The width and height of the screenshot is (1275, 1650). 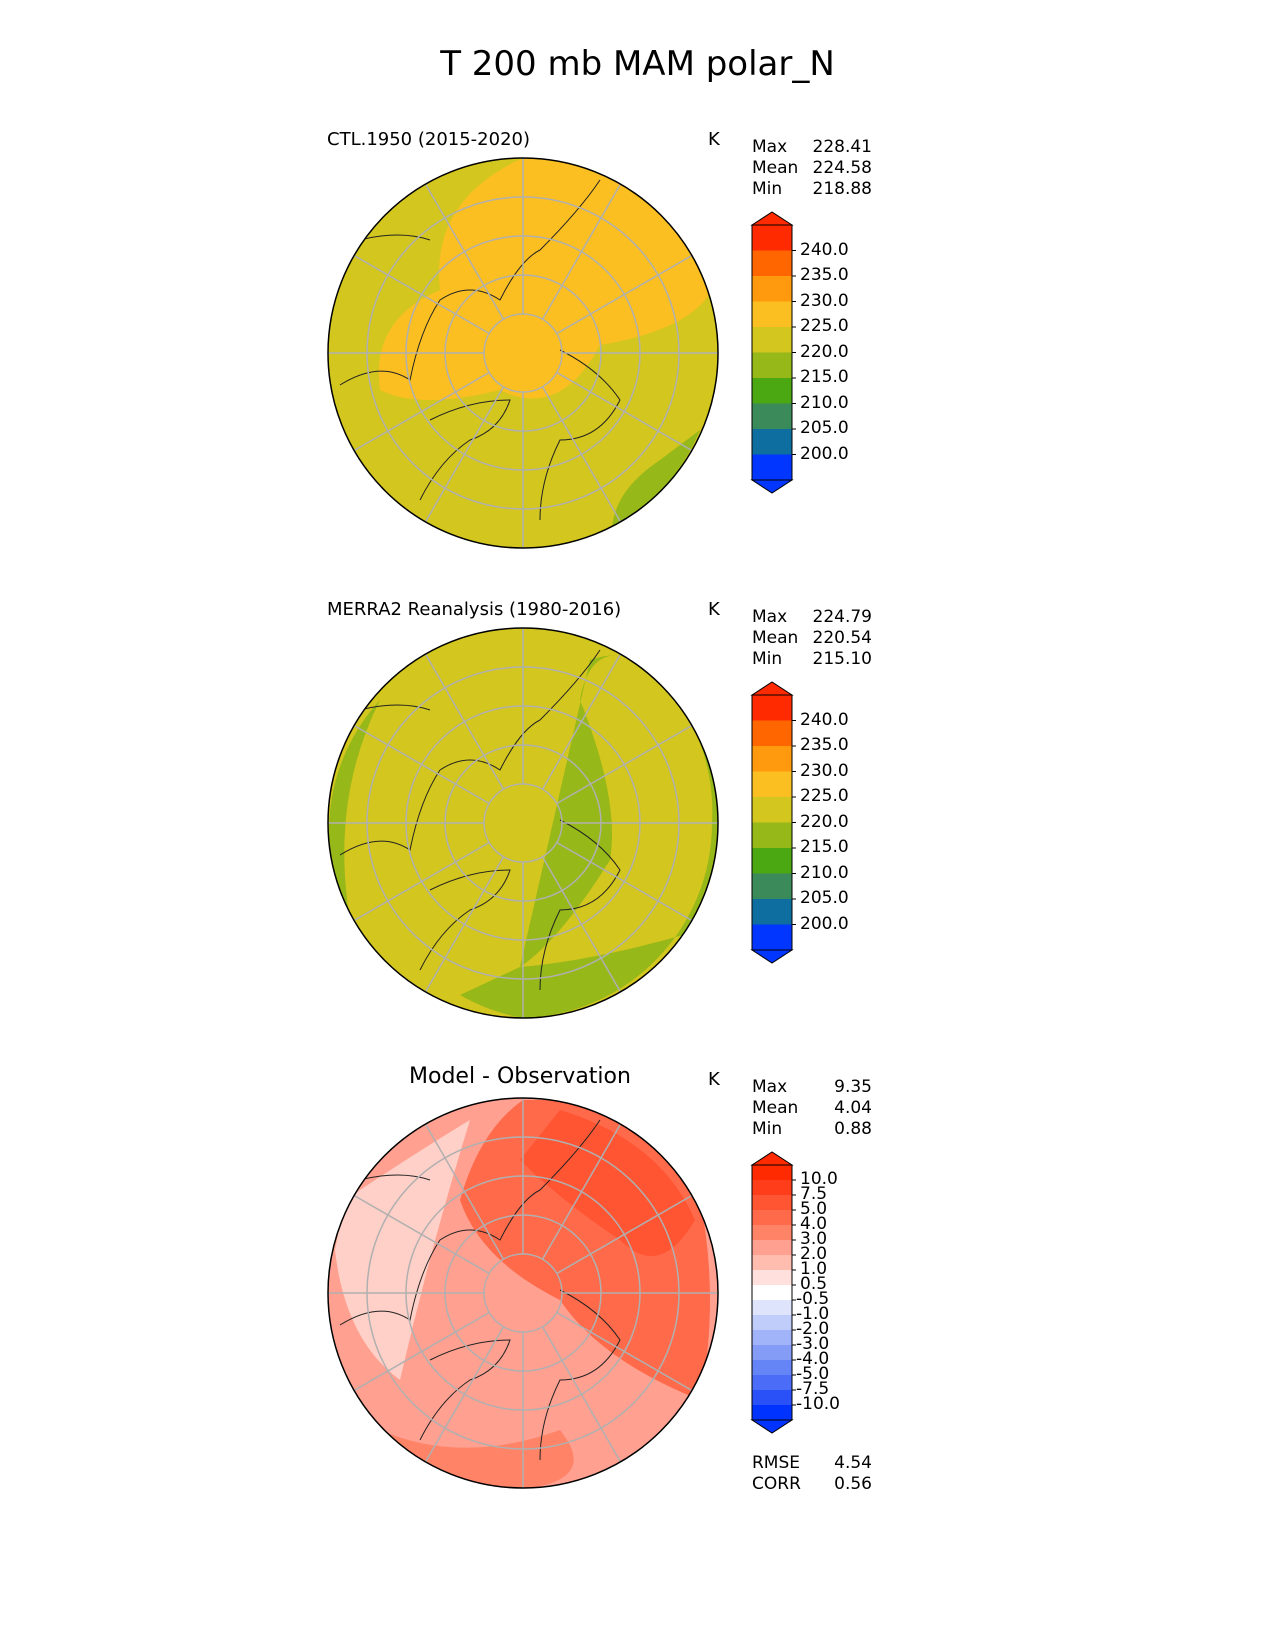 What do you see at coordinates (520, 1076) in the screenshot?
I see `panel-title: Model - Observation` at bounding box center [520, 1076].